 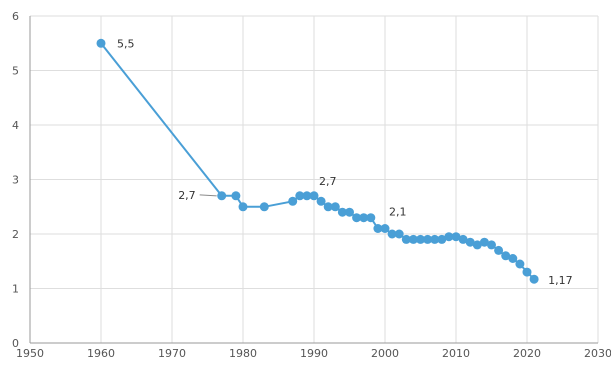 What do you see at coordinates (597, 353) in the screenshot?
I see `x-tick-label: 2030` at bounding box center [597, 353].